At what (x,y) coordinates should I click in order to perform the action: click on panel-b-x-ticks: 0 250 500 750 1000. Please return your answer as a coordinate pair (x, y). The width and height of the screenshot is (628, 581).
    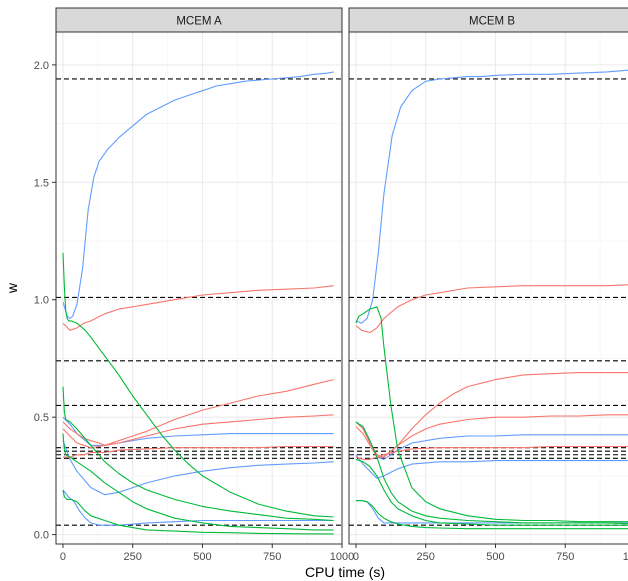
    Looking at the image, I should click on (490, 553).